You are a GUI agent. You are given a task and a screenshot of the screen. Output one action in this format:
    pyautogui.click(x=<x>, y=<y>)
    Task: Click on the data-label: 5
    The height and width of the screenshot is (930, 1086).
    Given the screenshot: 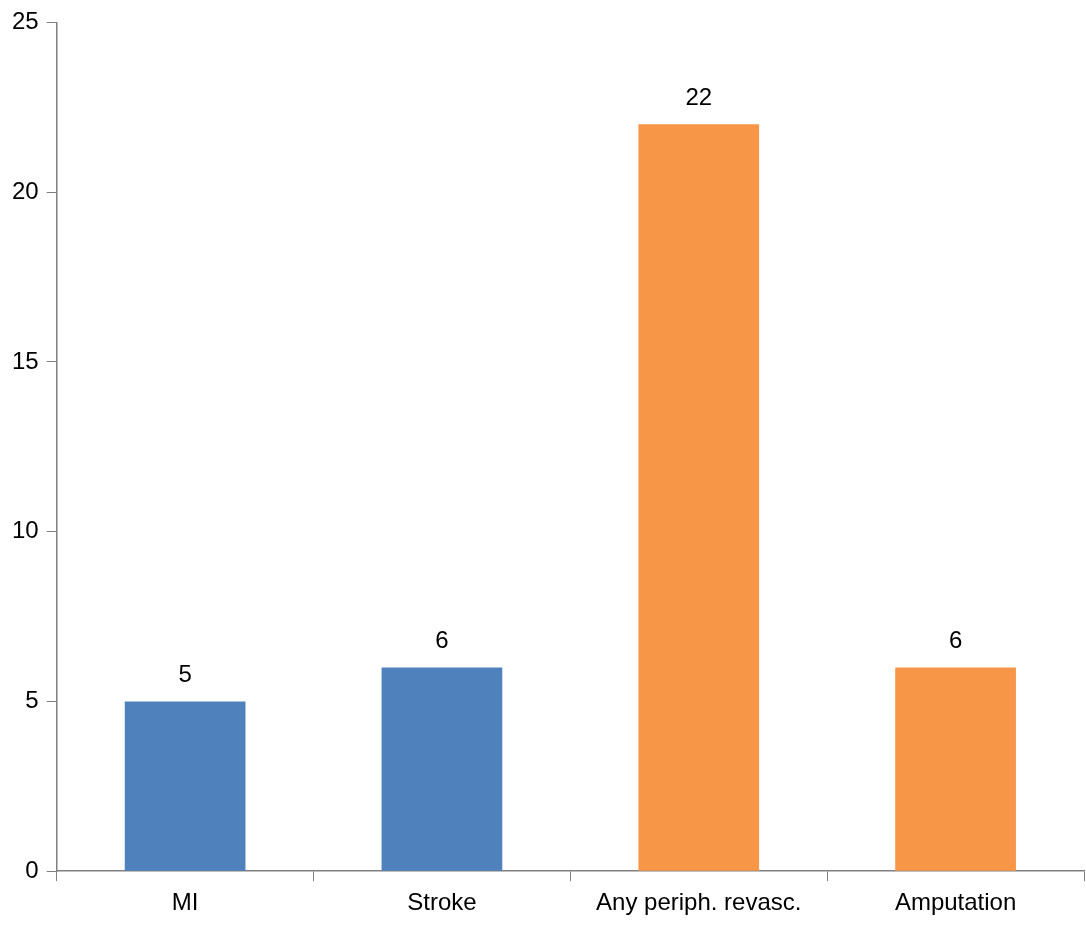 What is the action you would take?
    pyautogui.click(x=185, y=674)
    